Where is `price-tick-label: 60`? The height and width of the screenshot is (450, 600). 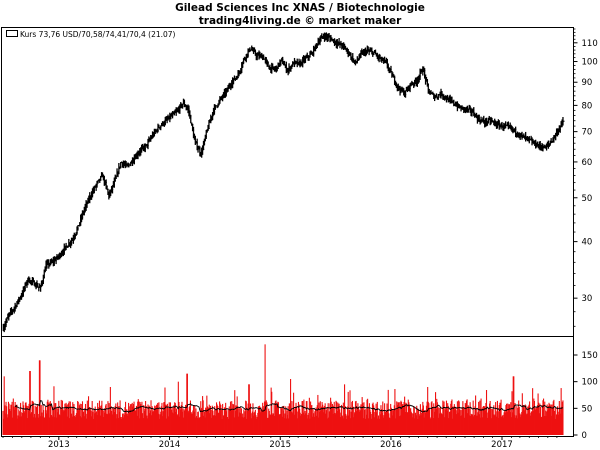
price-tick-label: 60 is located at coordinates (587, 163).